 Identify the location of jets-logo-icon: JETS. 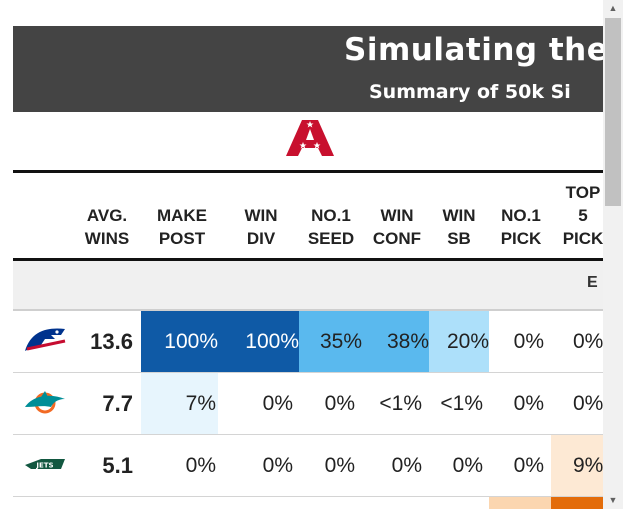
(45, 464).